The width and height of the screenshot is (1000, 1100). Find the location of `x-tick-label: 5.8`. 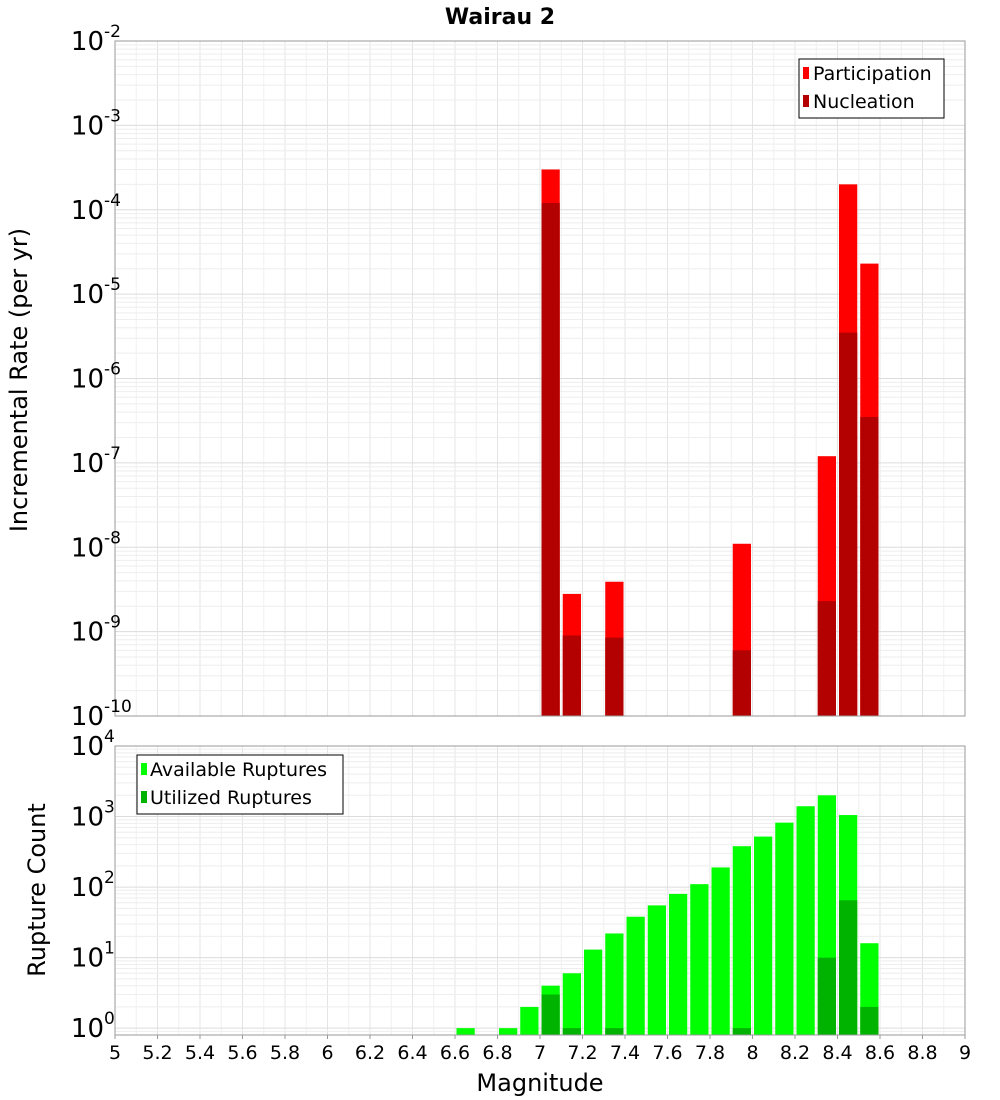

x-tick-label: 5.8 is located at coordinates (285, 1053).